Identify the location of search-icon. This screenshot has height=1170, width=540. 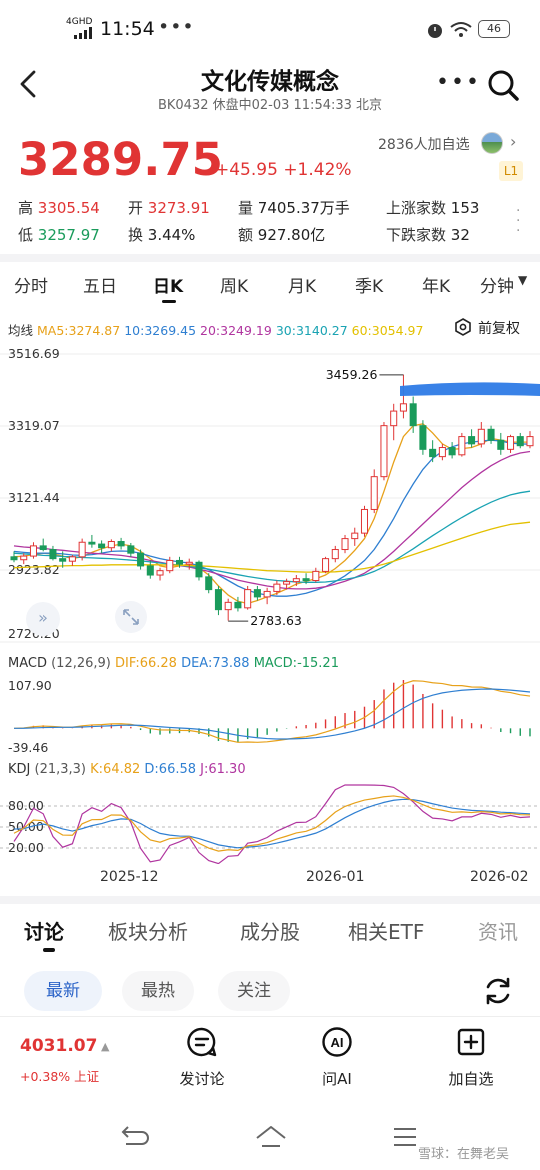
(503, 85).